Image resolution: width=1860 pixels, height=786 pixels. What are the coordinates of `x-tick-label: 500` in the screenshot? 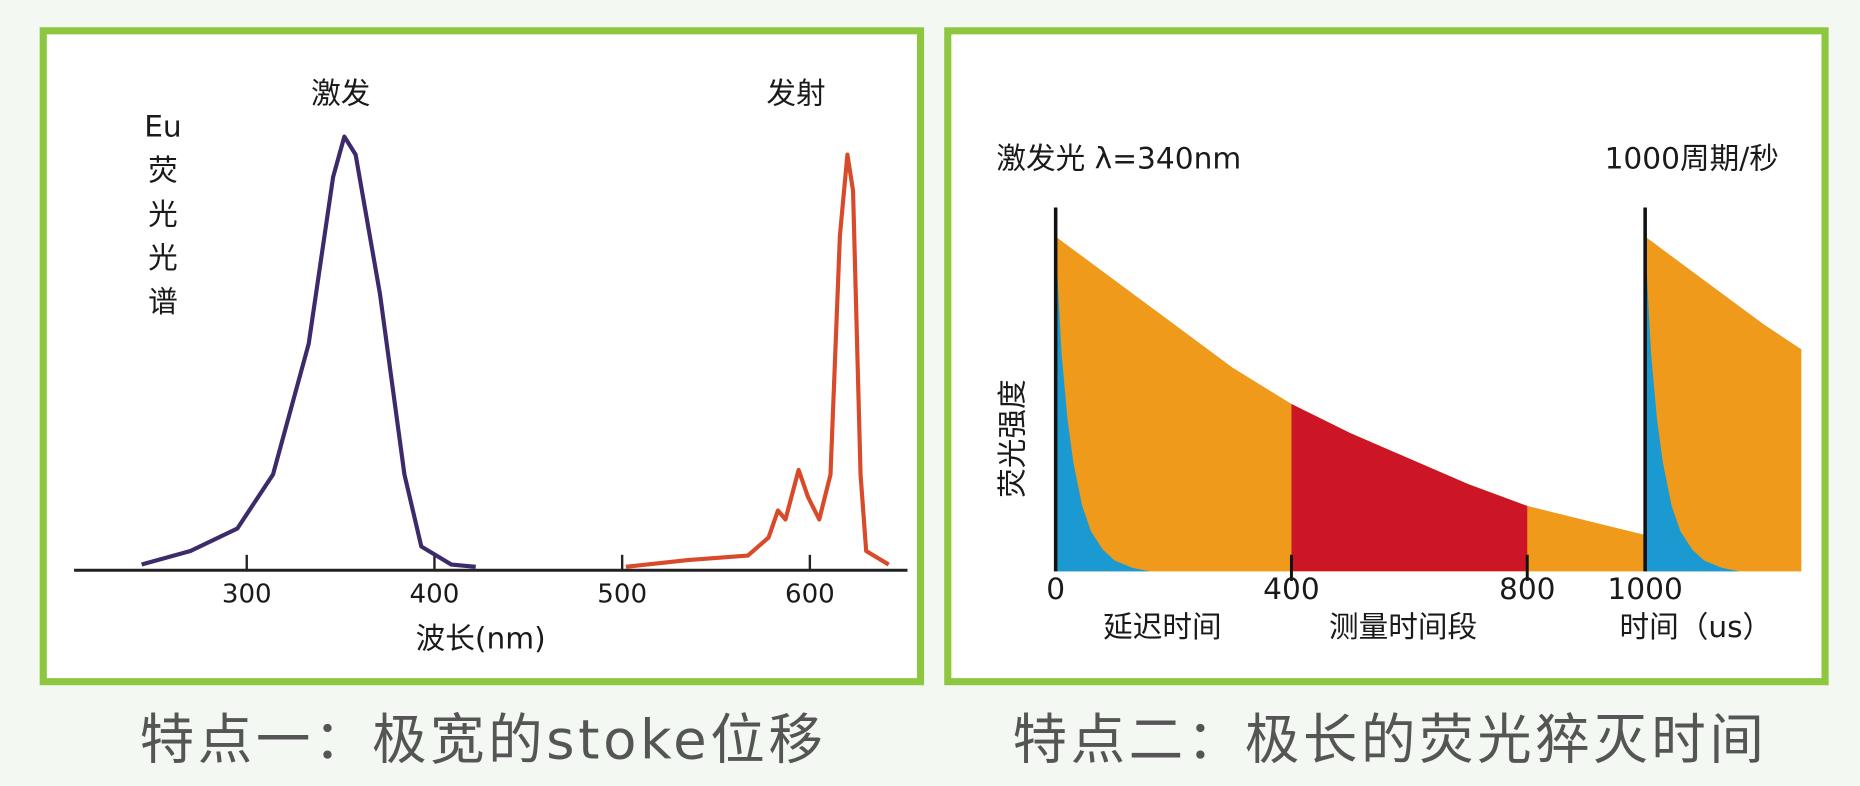 It's located at (622, 595).